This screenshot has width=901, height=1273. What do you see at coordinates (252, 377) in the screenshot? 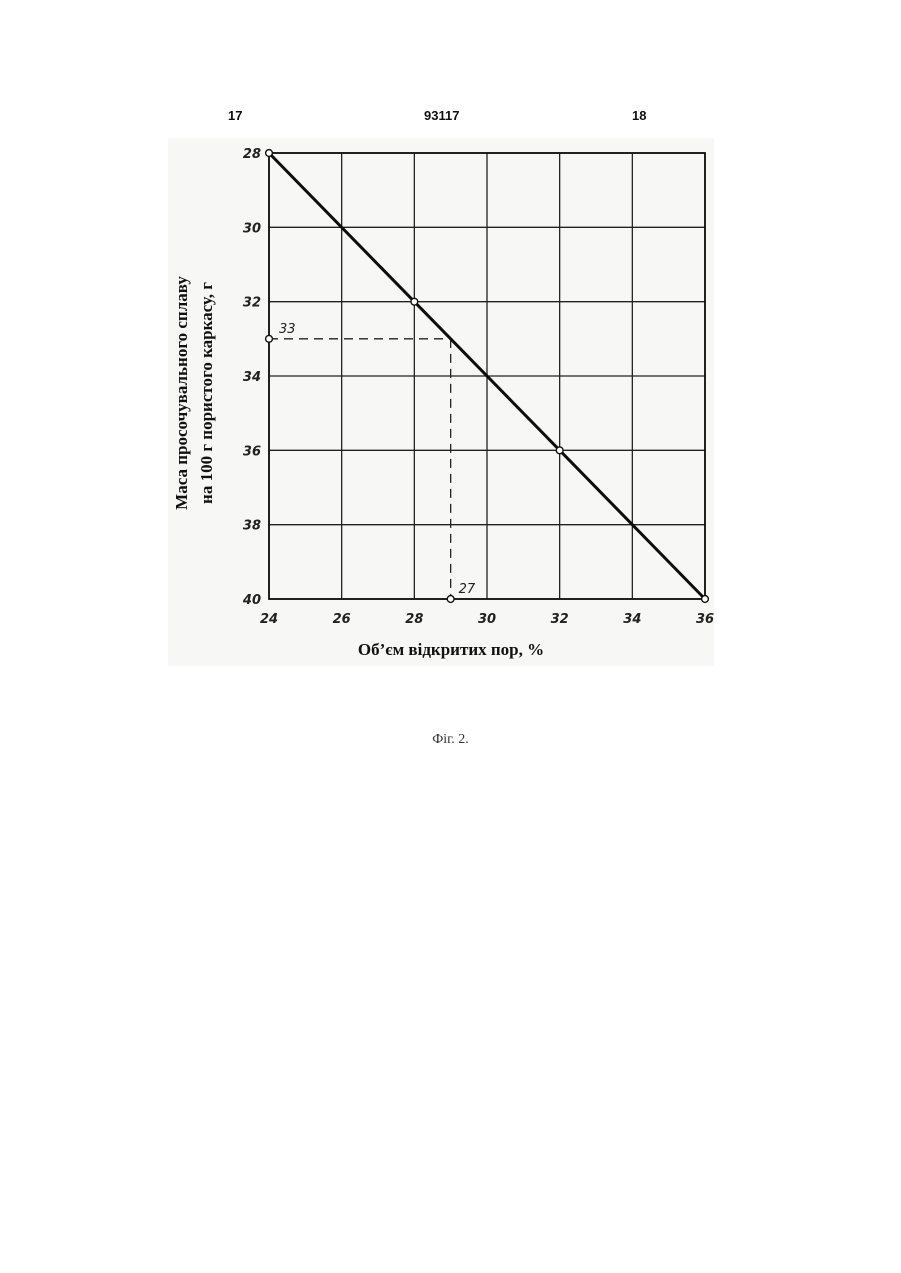
I see `y-tick-label: 34` at bounding box center [252, 377].